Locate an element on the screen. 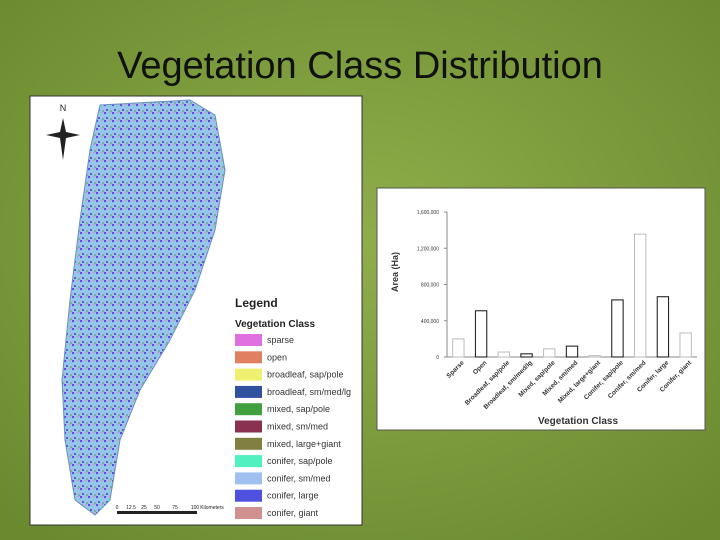 The image size is (720, 540). legend-label: mixed, sap/pole is located at coordinates (298, 409).